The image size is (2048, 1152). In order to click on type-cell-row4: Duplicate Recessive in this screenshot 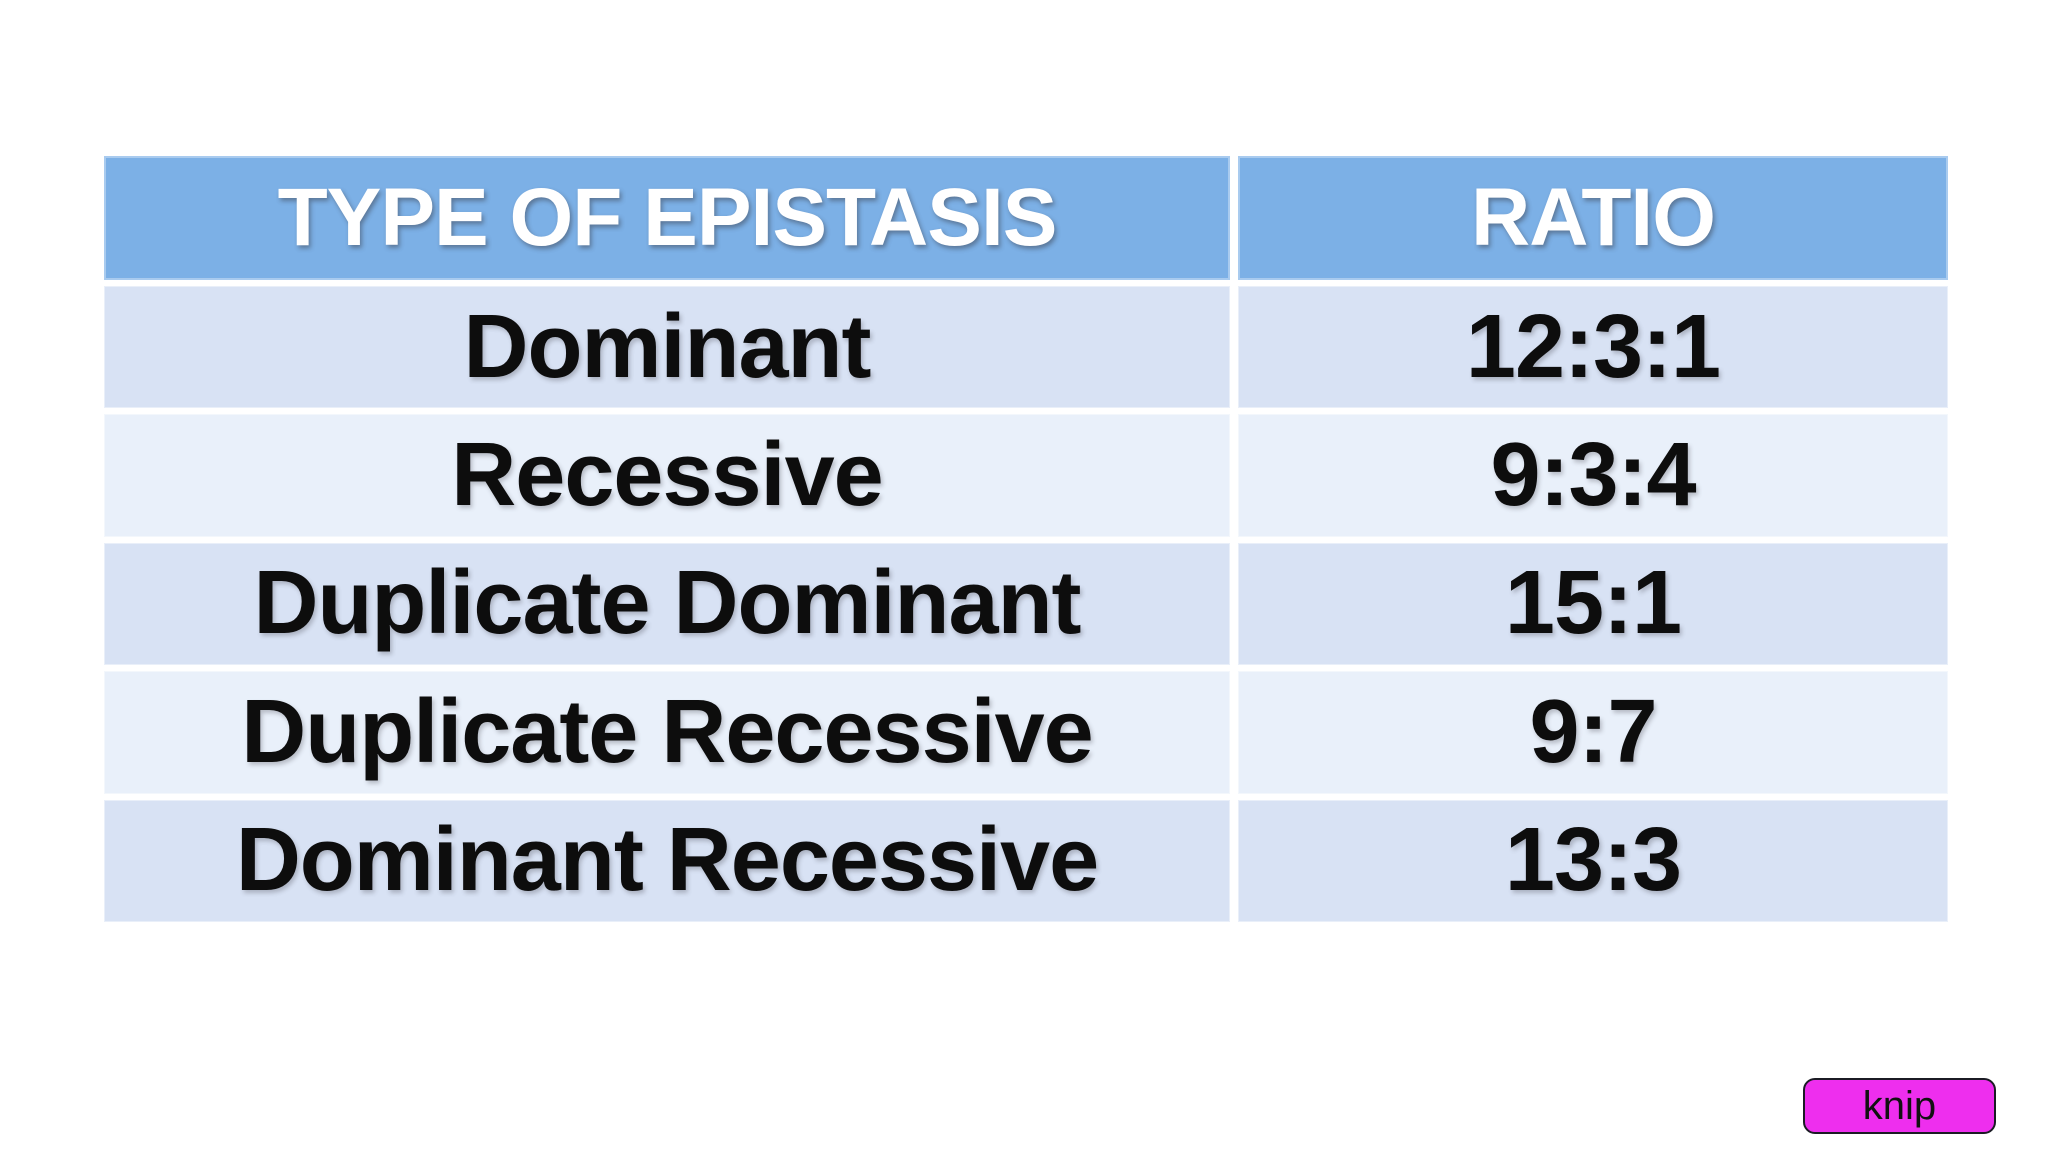, I will do `click(667, 732)`.